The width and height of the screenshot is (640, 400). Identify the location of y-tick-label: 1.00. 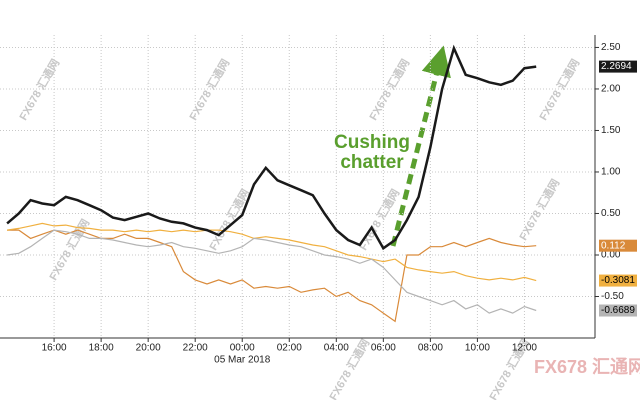
(611, 172).